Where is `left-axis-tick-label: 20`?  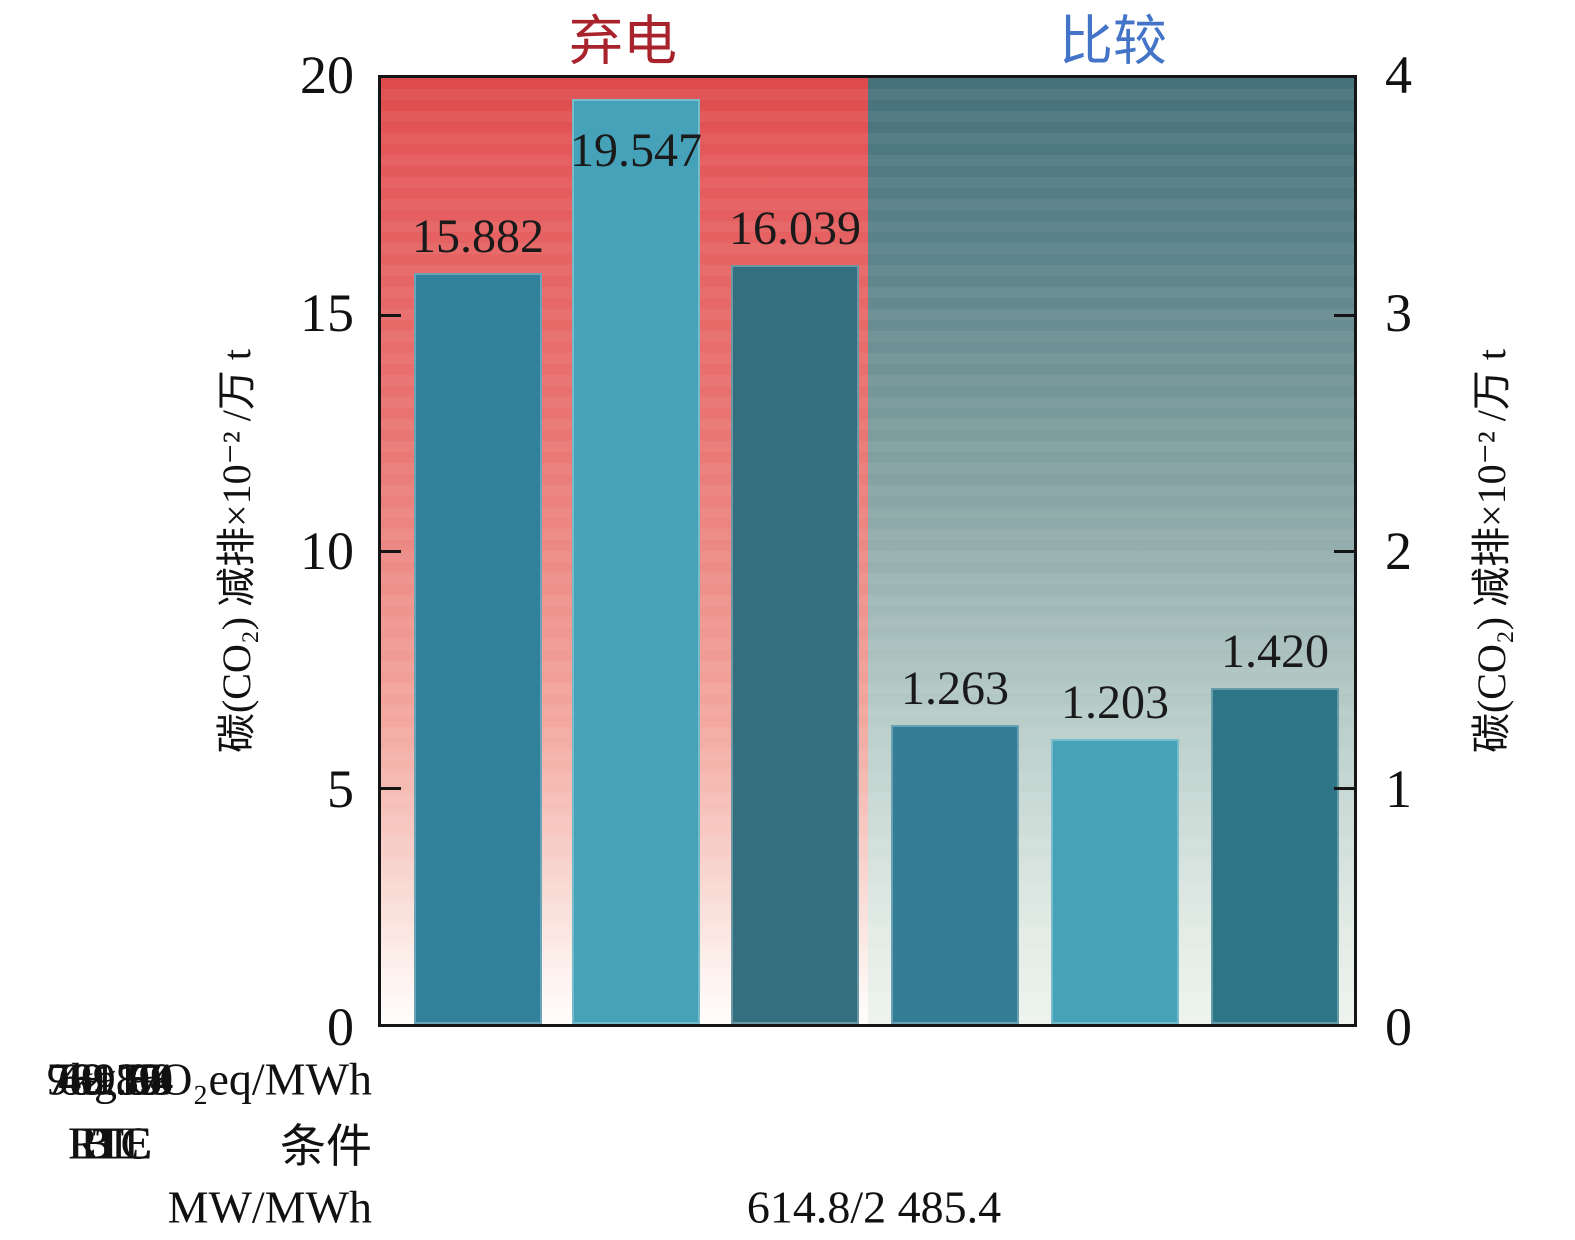
left-axis-tick-label: 20 is located at coordinates (327, 75).